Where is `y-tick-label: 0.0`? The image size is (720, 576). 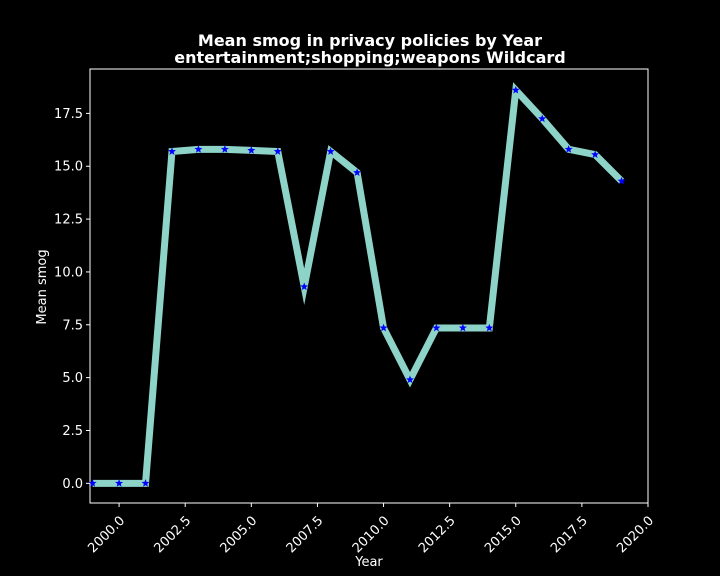 y-tick-label: 0.0 is located at coordinates (72, 484).